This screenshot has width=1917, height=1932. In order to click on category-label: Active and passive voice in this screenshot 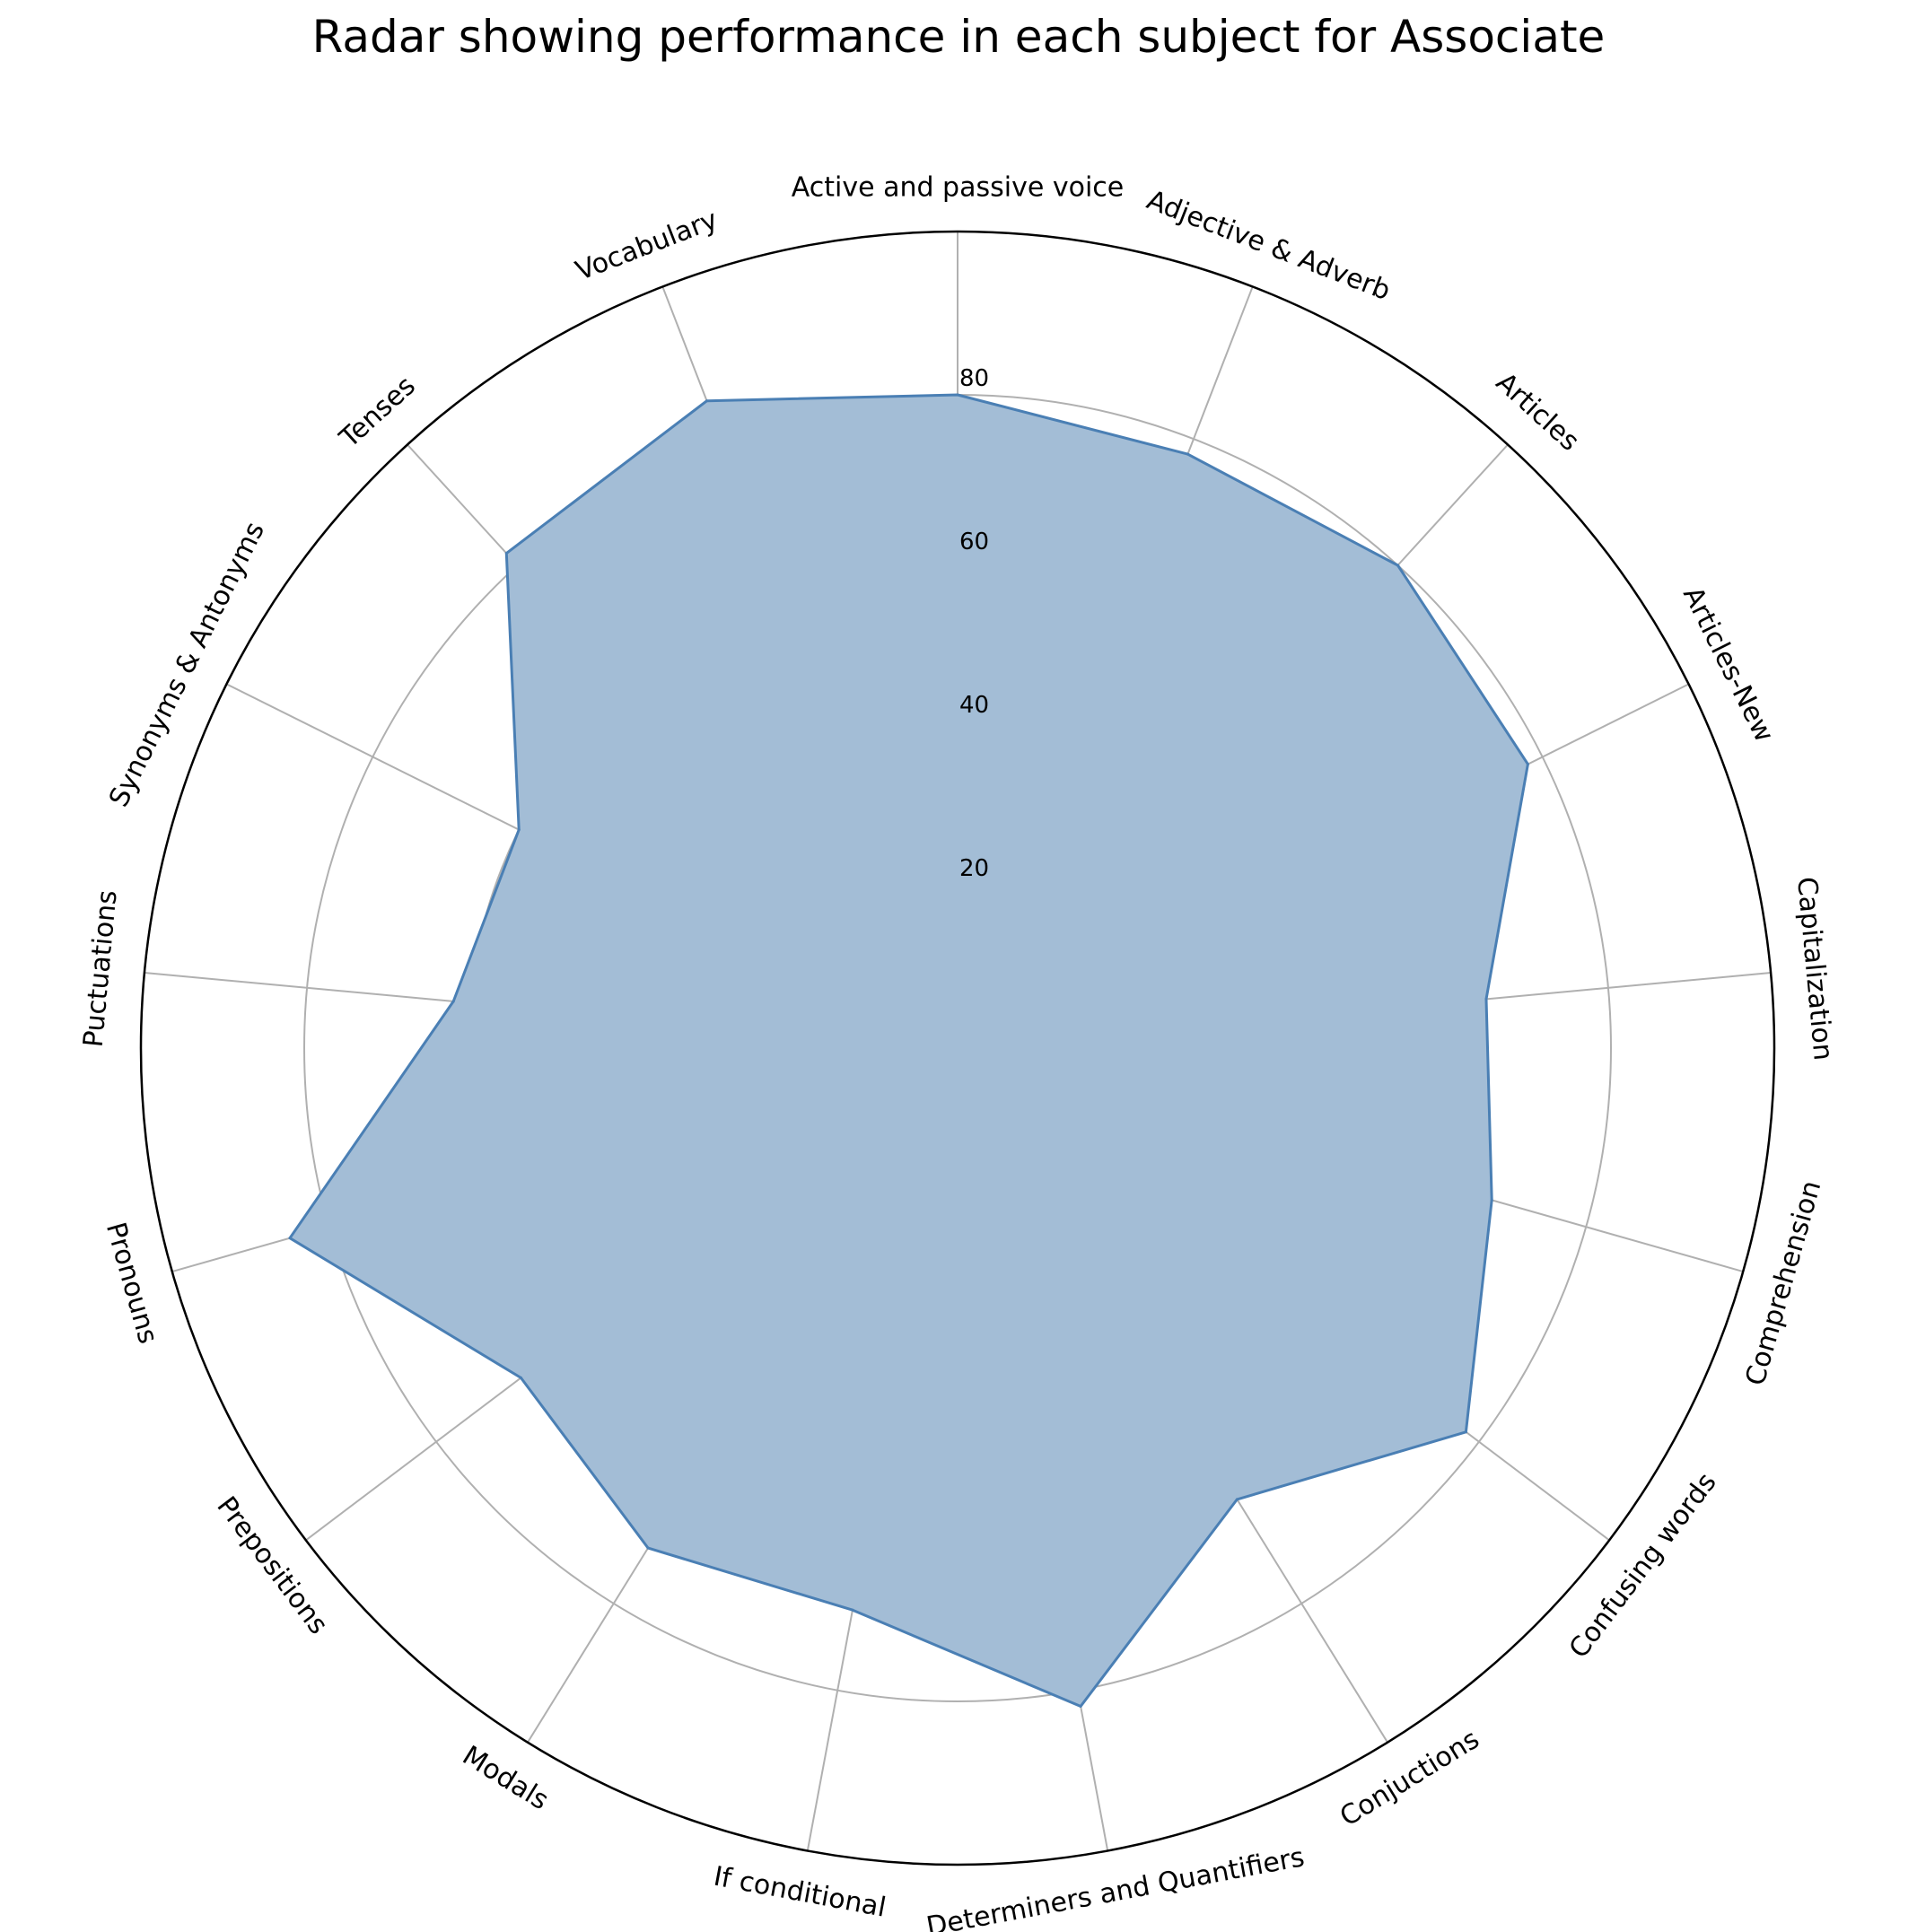, I will do `click(958, 188)`.